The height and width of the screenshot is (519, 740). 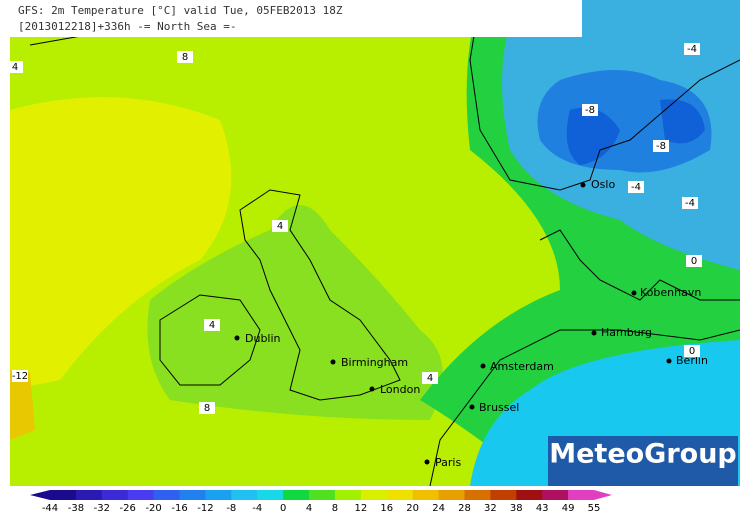 What do you see at coordinates (522, 366) in the screenshot?
I see `city-label: Amsterdam` at bounding box center [522, 366].